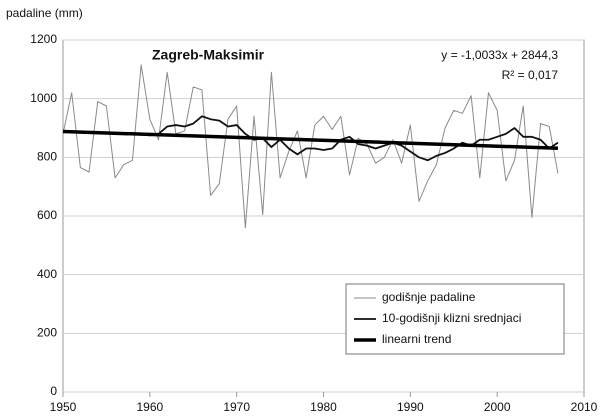 The width and height of the screenshot is (604, 419). I want to click on x-tick-label: 1960, so click(149, 407).